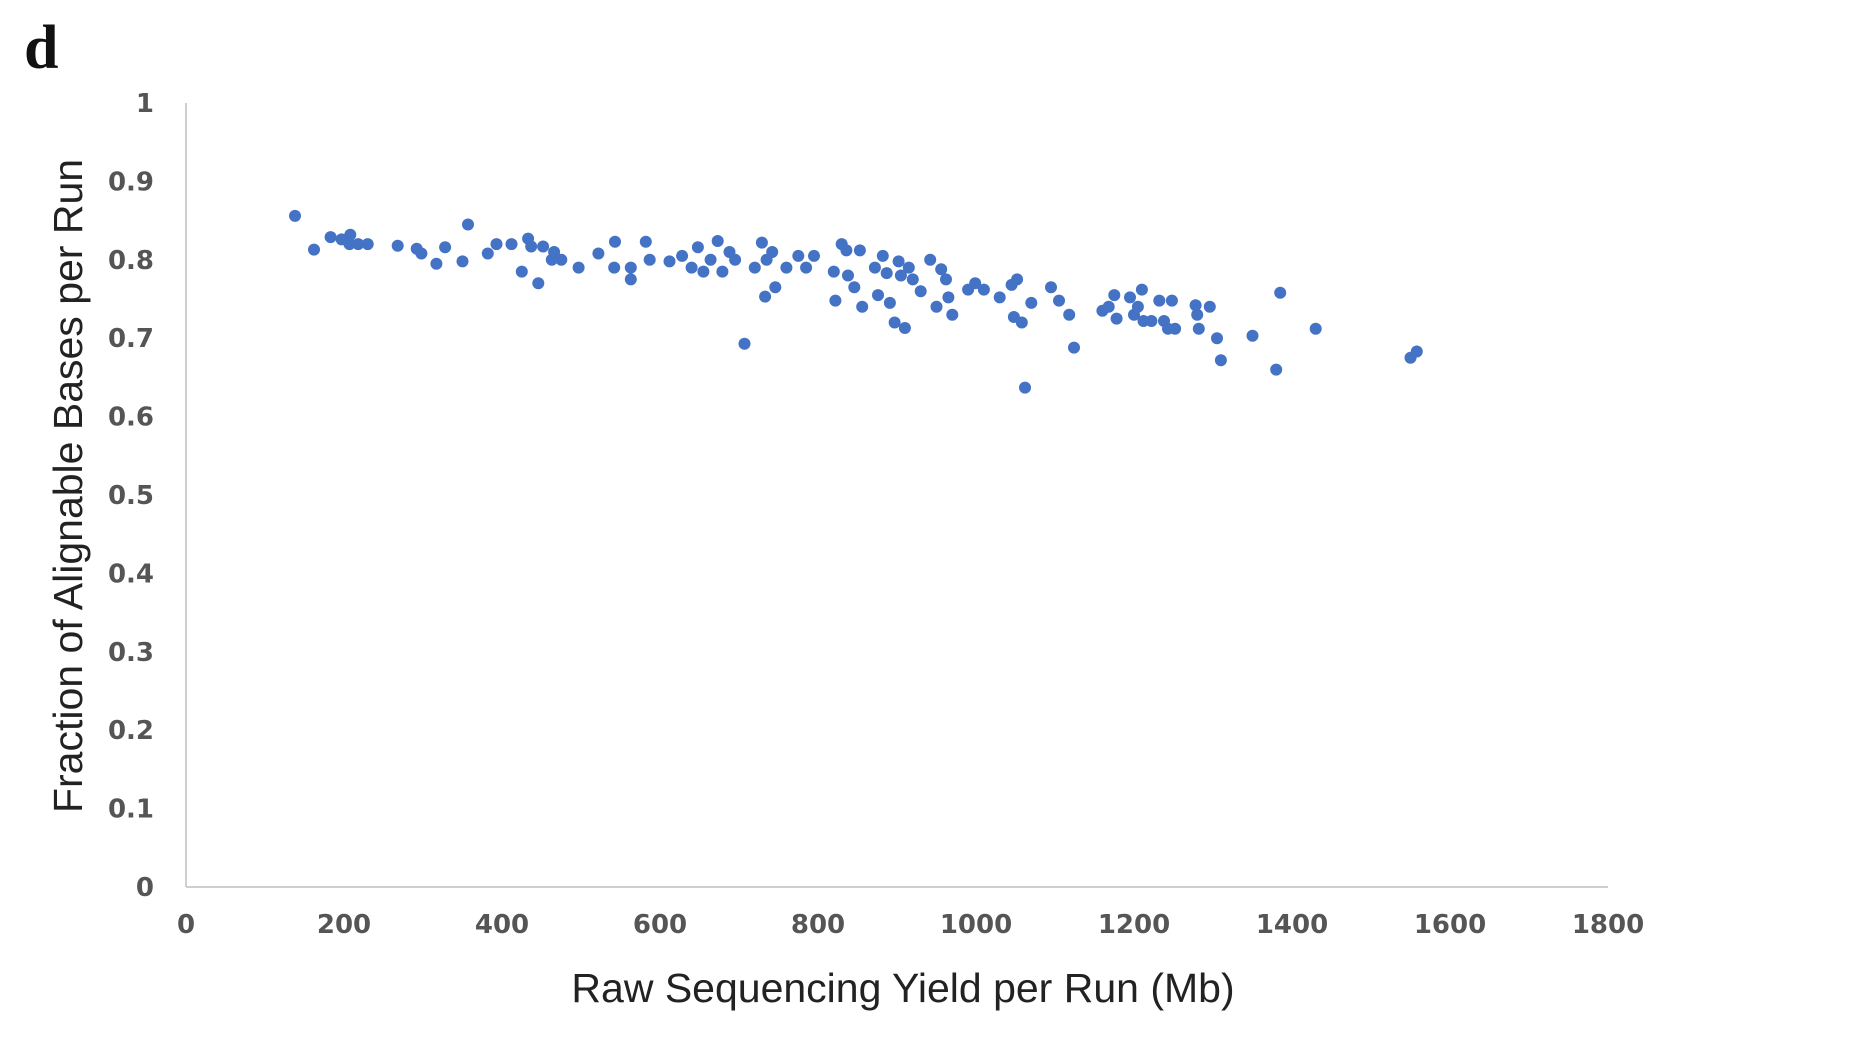 The width and height of the screenshot is (1856, 1040). I want to click on y-tick-label: 0.2, so click(131, 731).